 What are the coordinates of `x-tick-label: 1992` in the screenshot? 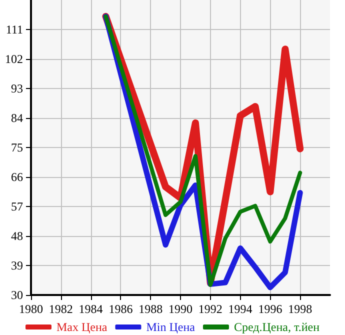 It's located at (210, 309).